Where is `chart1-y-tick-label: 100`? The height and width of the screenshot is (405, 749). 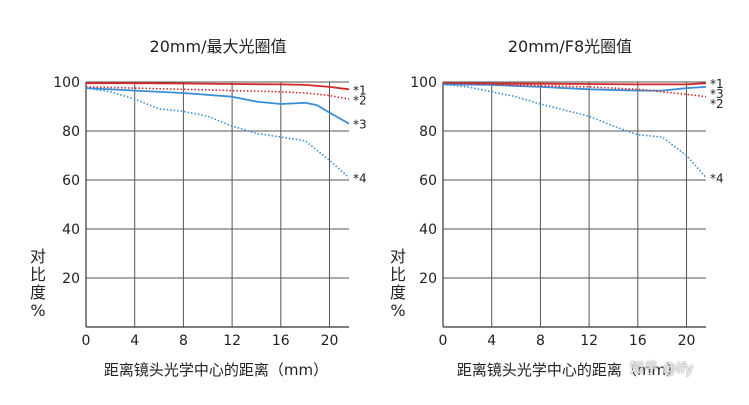
chart1-y-tick-label: 100 is located at coordinates (66, 83).